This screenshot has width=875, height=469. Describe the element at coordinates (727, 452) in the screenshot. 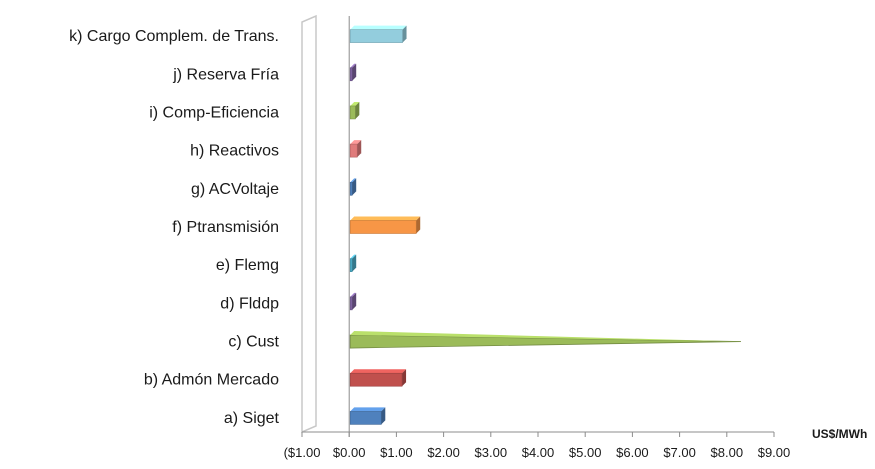

I see `x-tick-label: $8.00` at that location.